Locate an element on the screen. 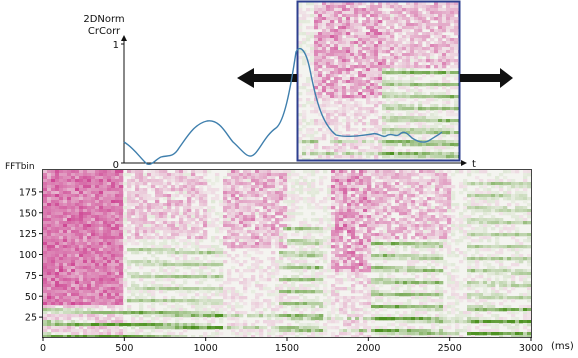 The height and width of the screenshot is (358, 578). spectrogram-ylabel: FFTbin is located at coordinates (20, 167).